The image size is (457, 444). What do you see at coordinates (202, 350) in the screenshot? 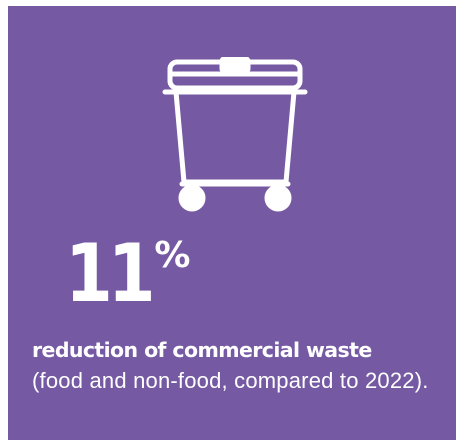
I see `stat-headline: reduction of commercial waste` at bounding box center [202, 350].